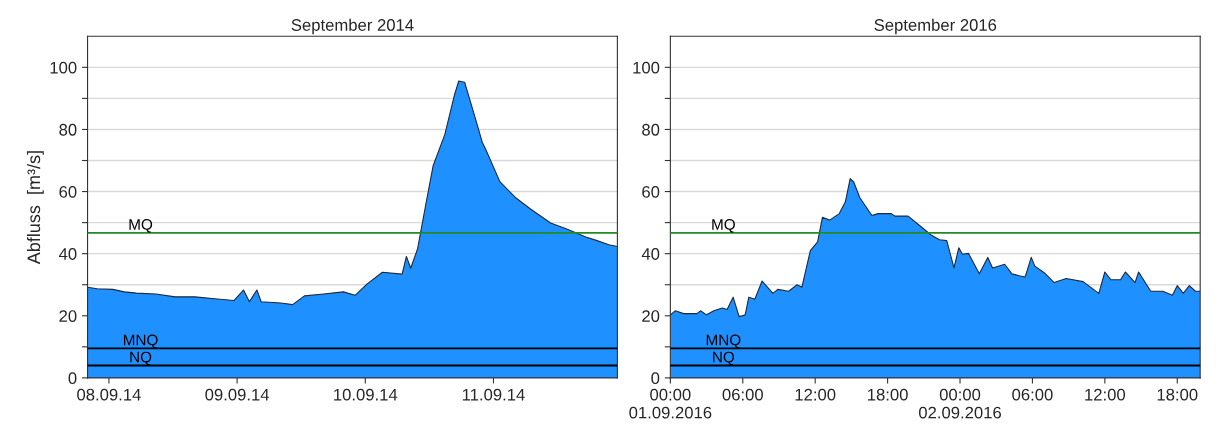 This screenshot has height=427, width=1216. What do you see at coordinates (670, 403) in the screenshot?
I see `x-tick-label: 00:00 01.09.2016` at bounding box center [670, 403].